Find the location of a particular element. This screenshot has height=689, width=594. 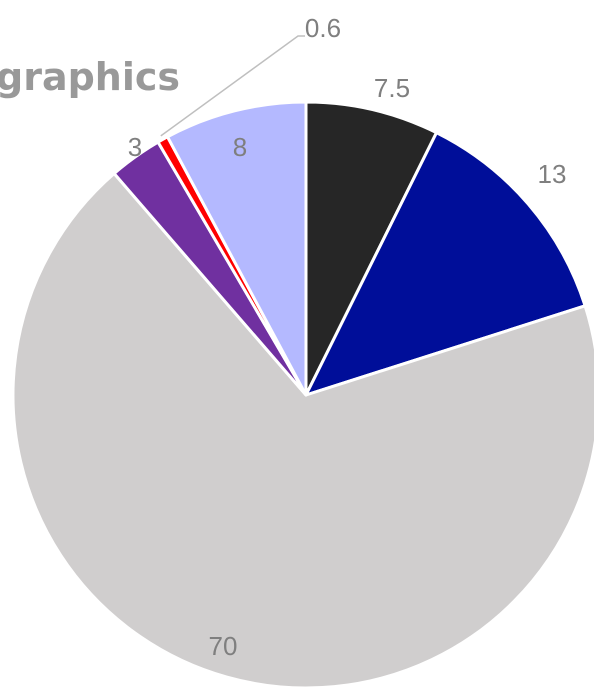

chart-title: graphics is located at coordinates (90, 77).